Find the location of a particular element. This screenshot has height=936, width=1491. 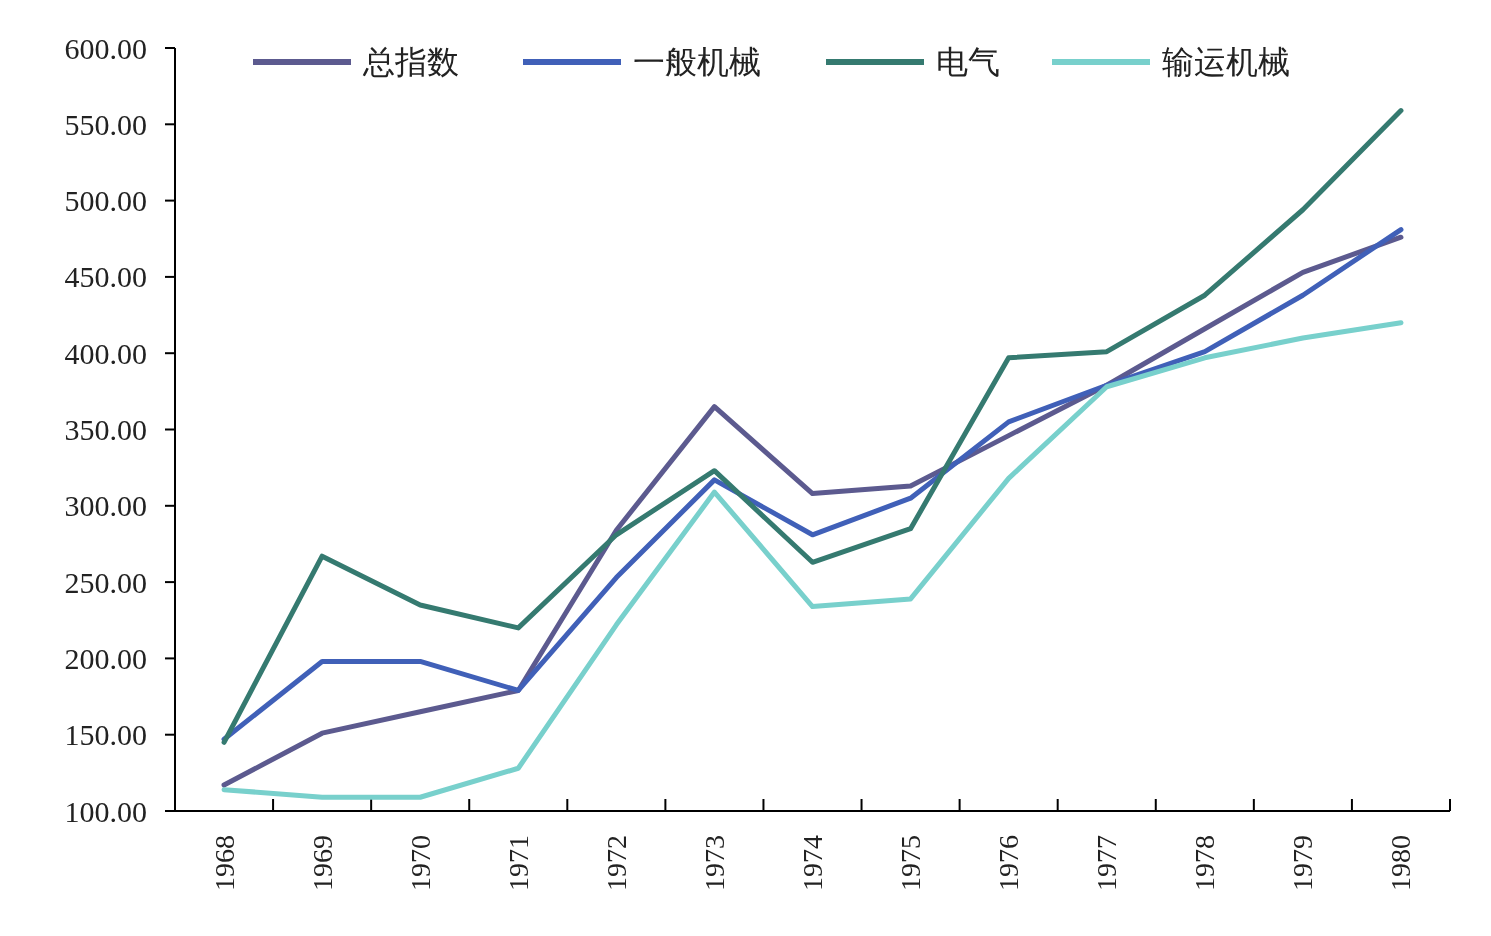

x-tick-label: 1976 is located at coordinates (1009, 863).